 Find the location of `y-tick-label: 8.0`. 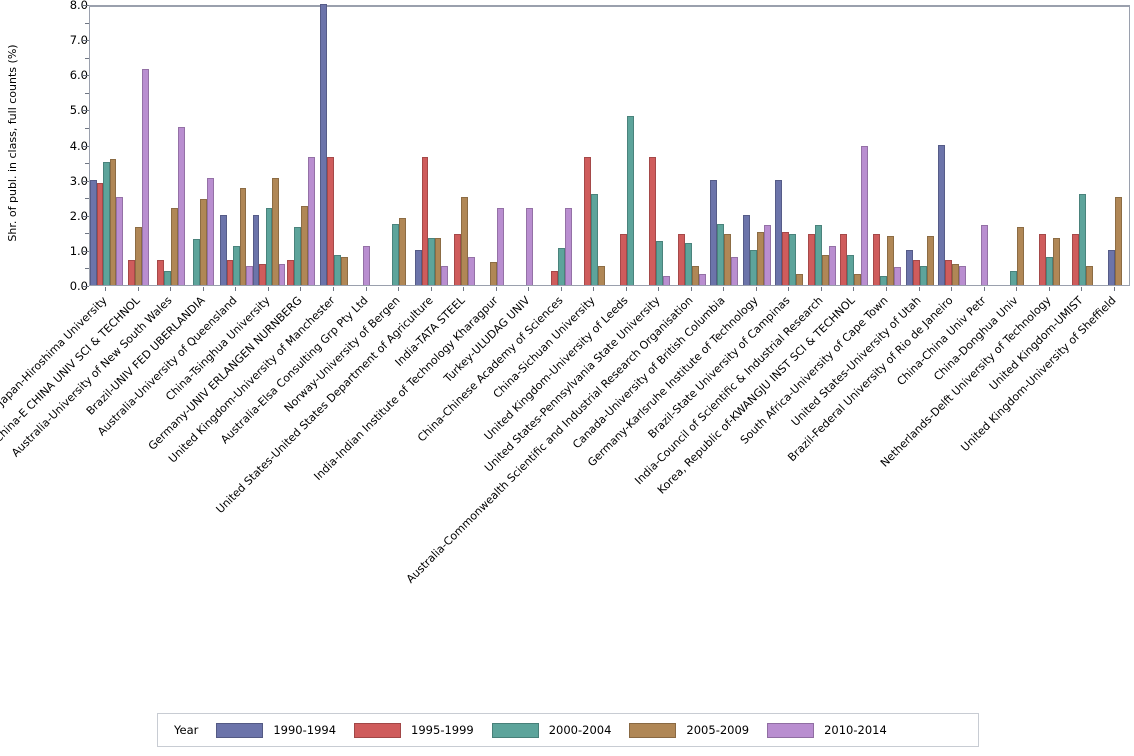

y-tick-label: 8.0 is located at coordinates (78, 6).